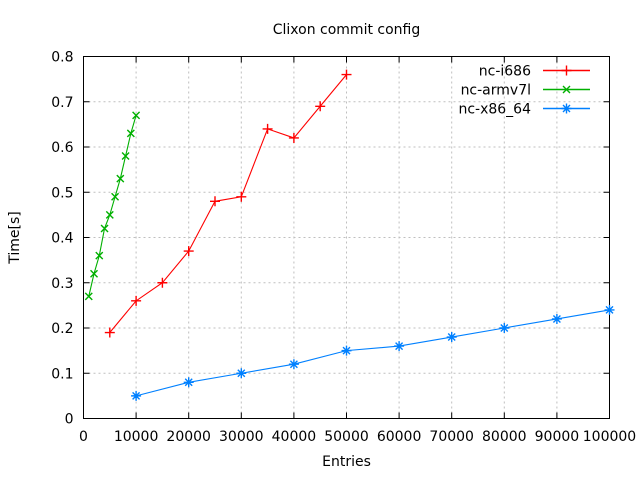 The height and width of the screenshot is (480, 640). I want to click on chart-title: Clixon commit config, so click(347, 30).